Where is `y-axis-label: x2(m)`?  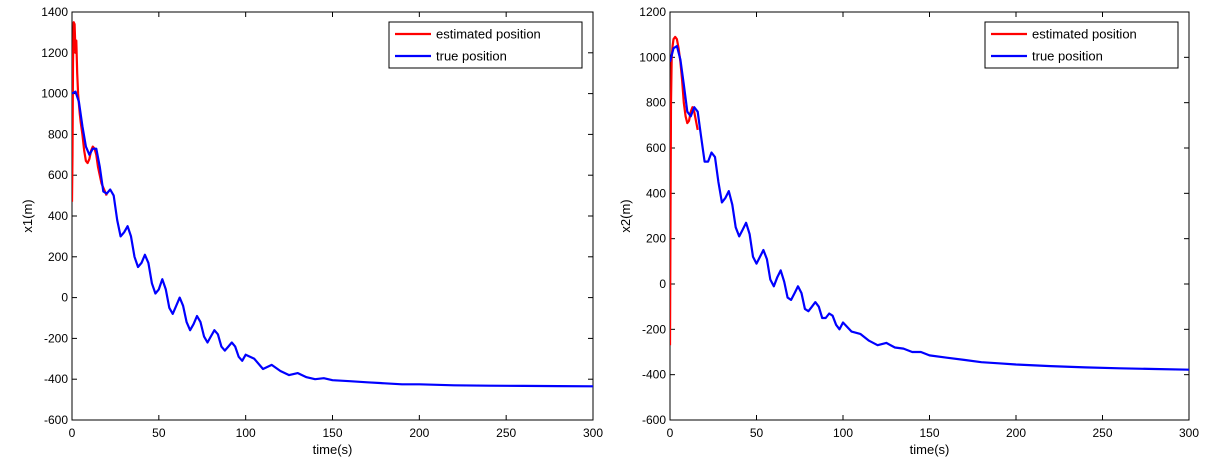
y-axis-label: x2(m) is located at coordinates (625, 215).